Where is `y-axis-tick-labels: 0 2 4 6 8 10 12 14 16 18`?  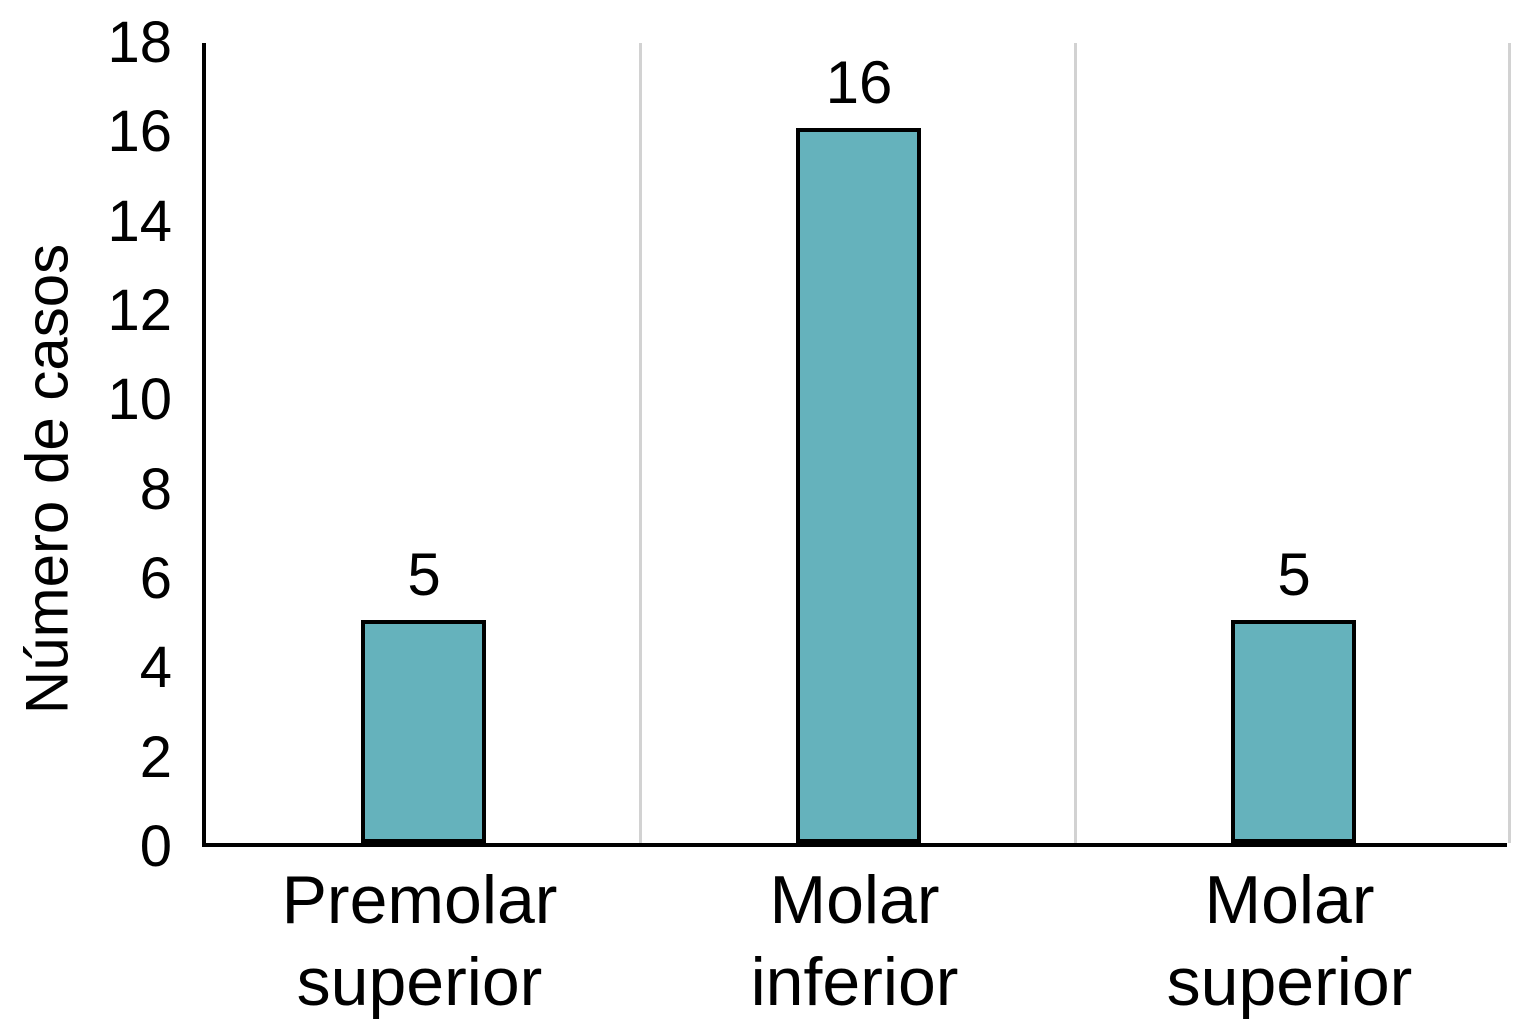 y-axis-tick-labels: 0 2 4 6 8 10 12 14 16 18 is located at coordinates (106, 444).